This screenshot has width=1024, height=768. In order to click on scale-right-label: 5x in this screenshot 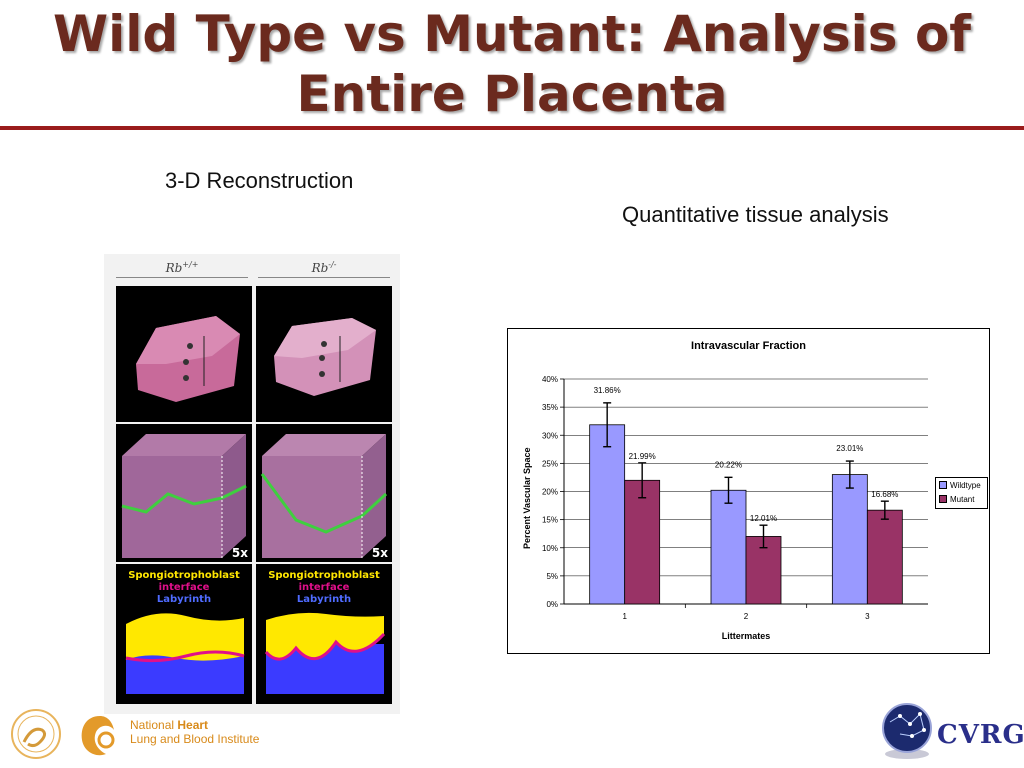, I will do `click(379, 553)`.